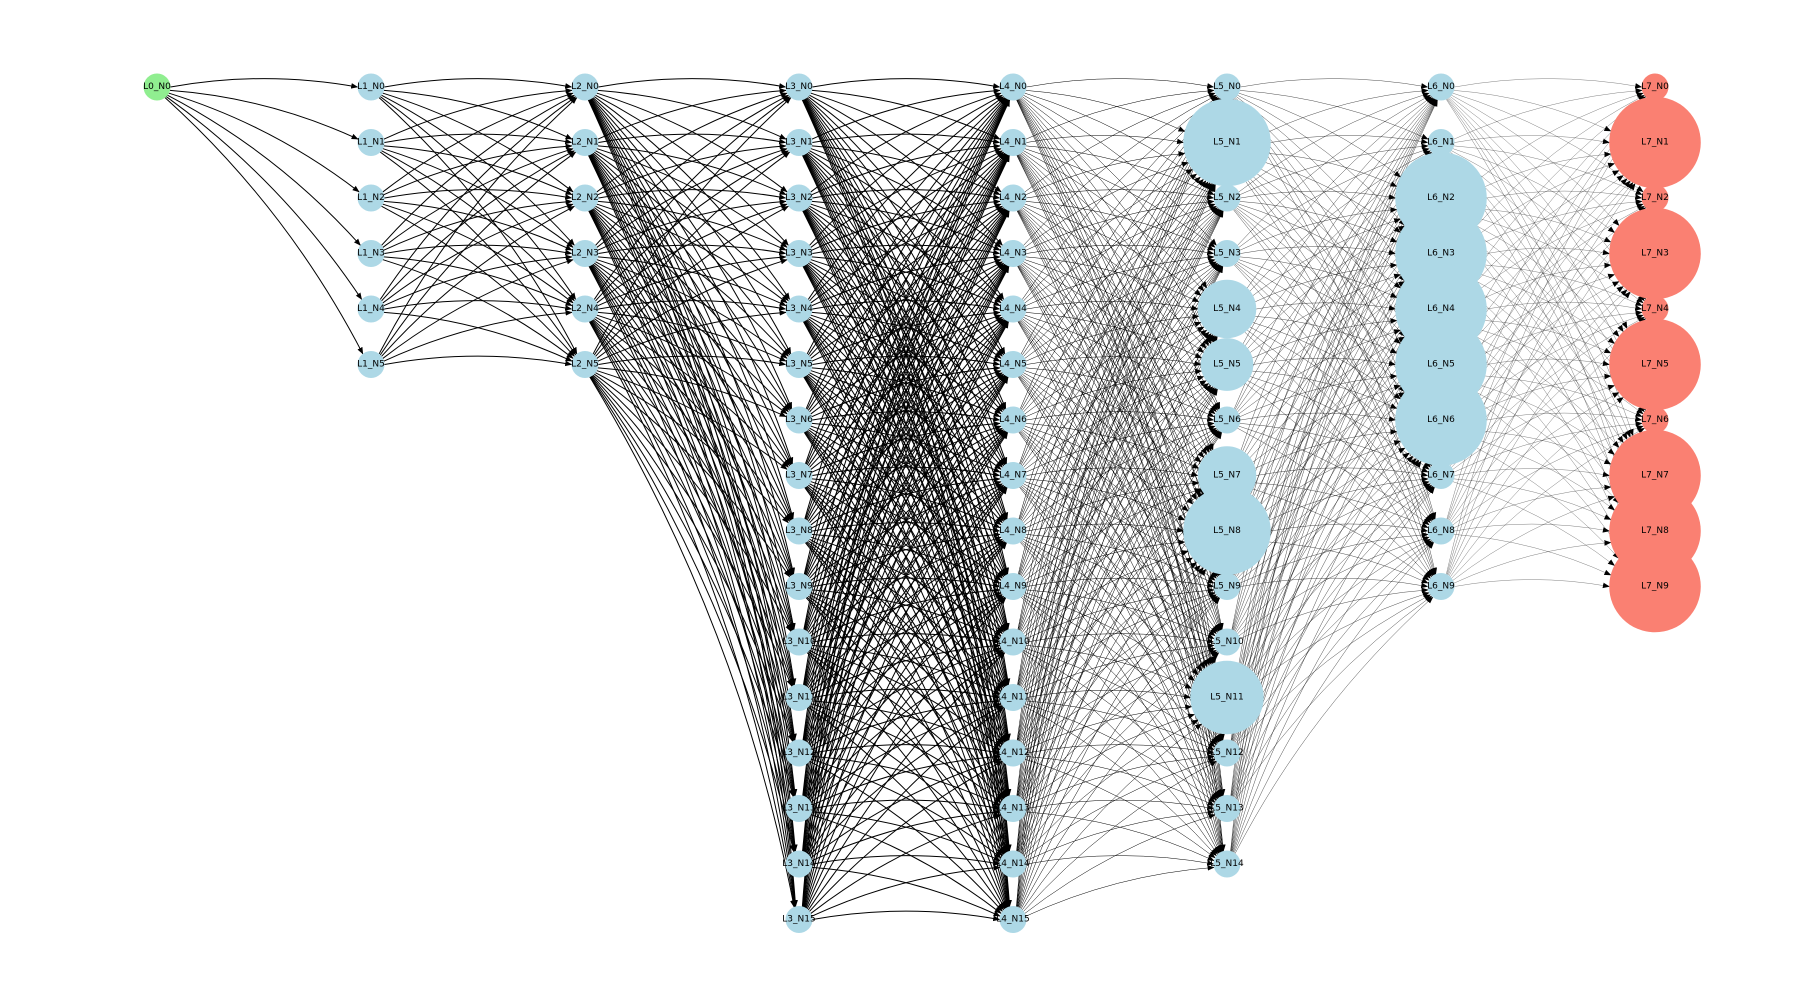 The width and height of the screenshot is (1800, 1000). I want to click on edge-L4_N11-to-L5_N14, so click(1120, 781).